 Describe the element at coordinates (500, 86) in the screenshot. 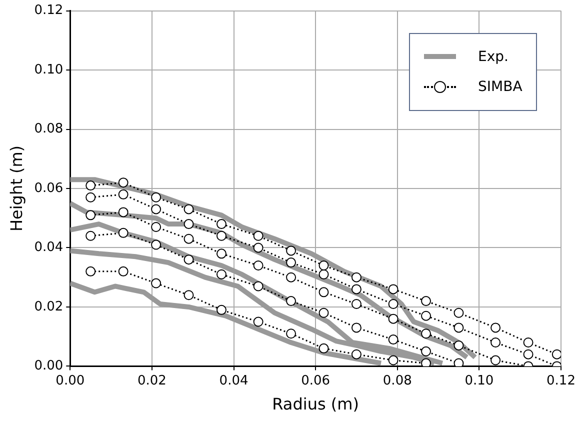

I see `legend-label: SIMBA` at that location.